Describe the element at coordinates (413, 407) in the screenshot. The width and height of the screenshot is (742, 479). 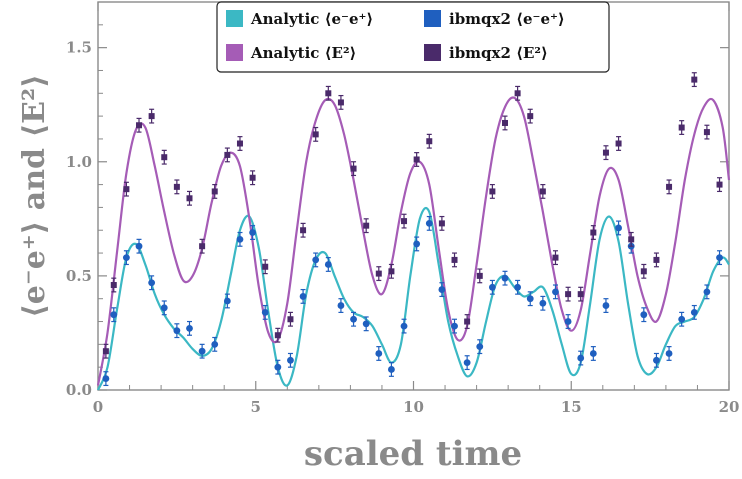
I see `x-tick-label: 10` at that location.